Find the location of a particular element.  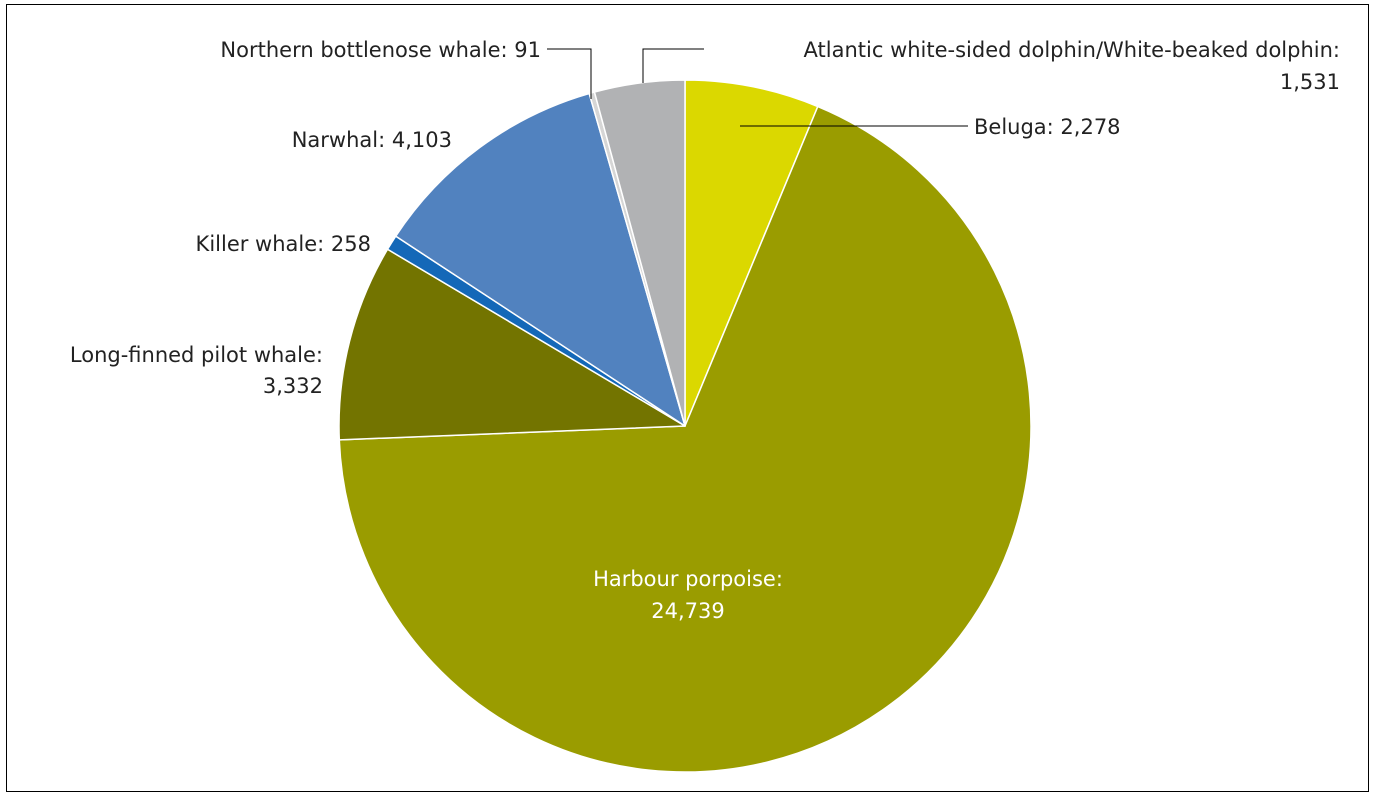

data-label-beluga: Beluga: 2,278 is located at coordinates (1047, 127).